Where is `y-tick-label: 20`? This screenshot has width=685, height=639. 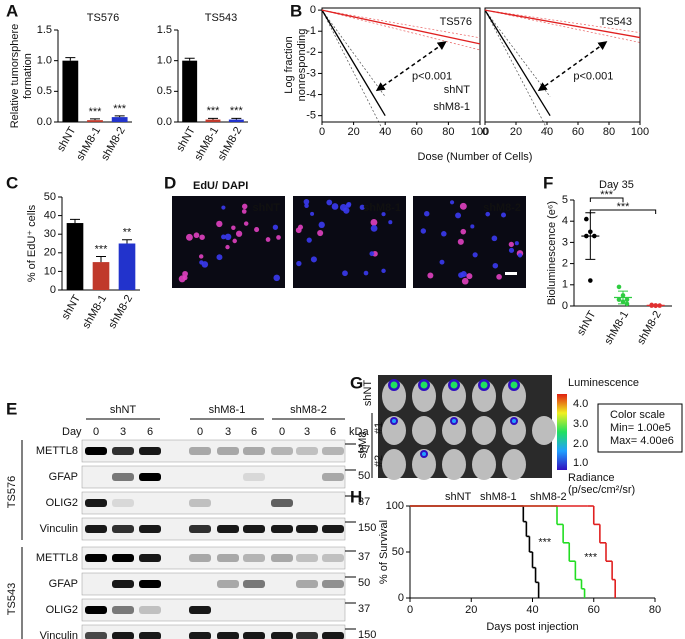 y-tick-label: 20 is located at coordinates (50, 253).